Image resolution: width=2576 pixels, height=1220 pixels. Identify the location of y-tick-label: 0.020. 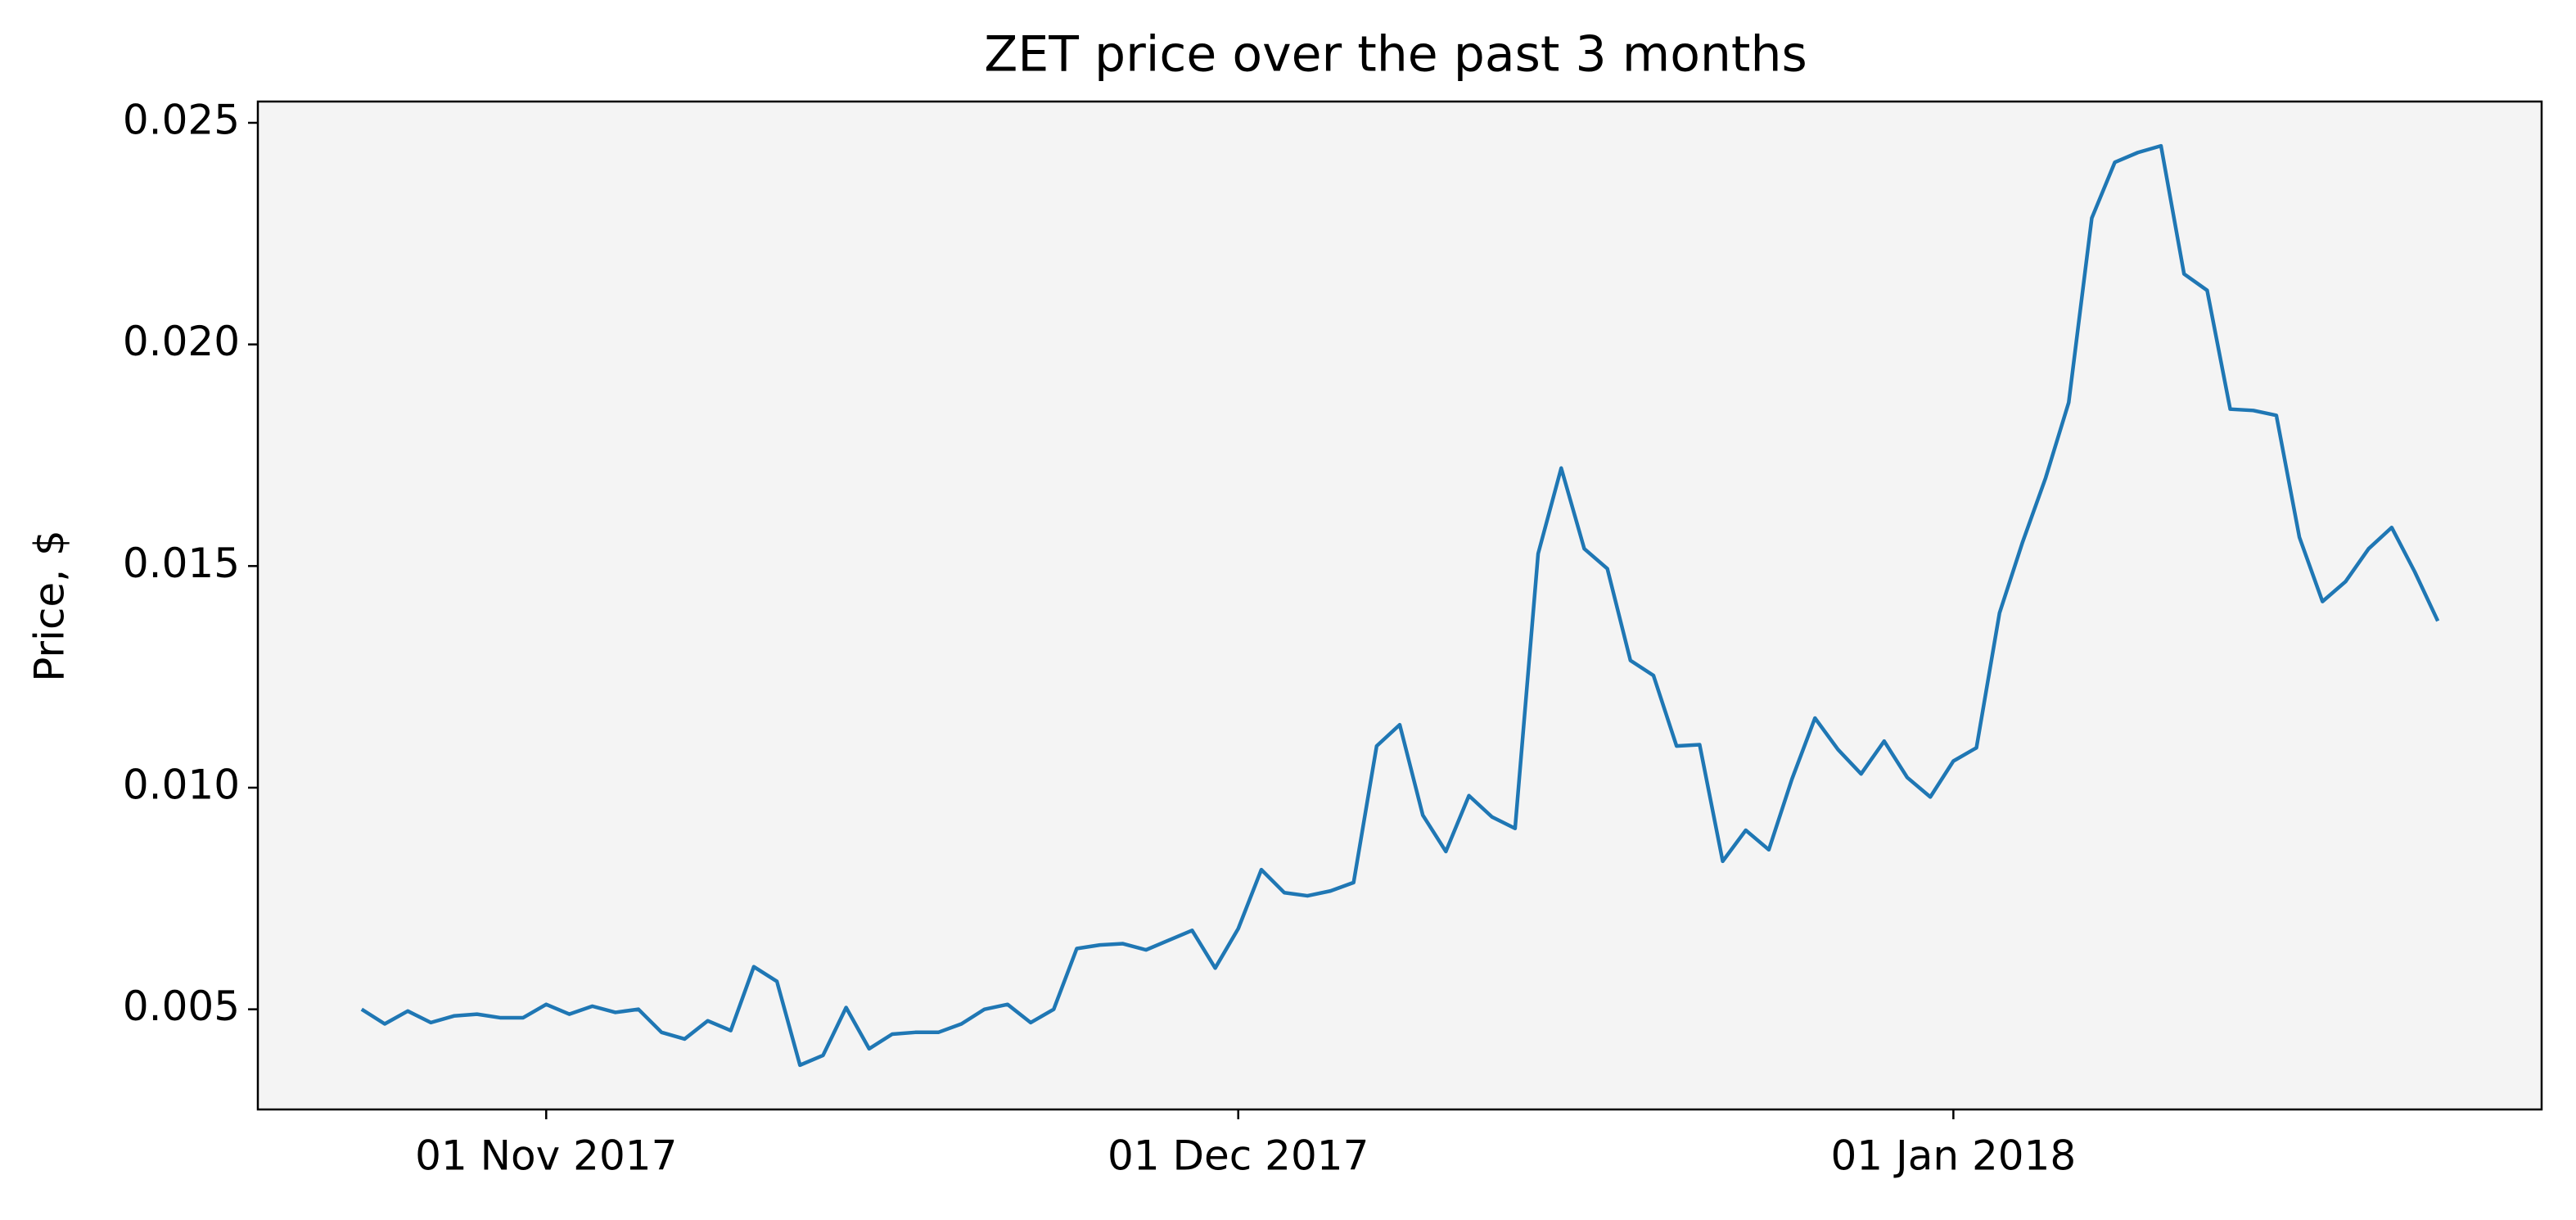
(181, 341).